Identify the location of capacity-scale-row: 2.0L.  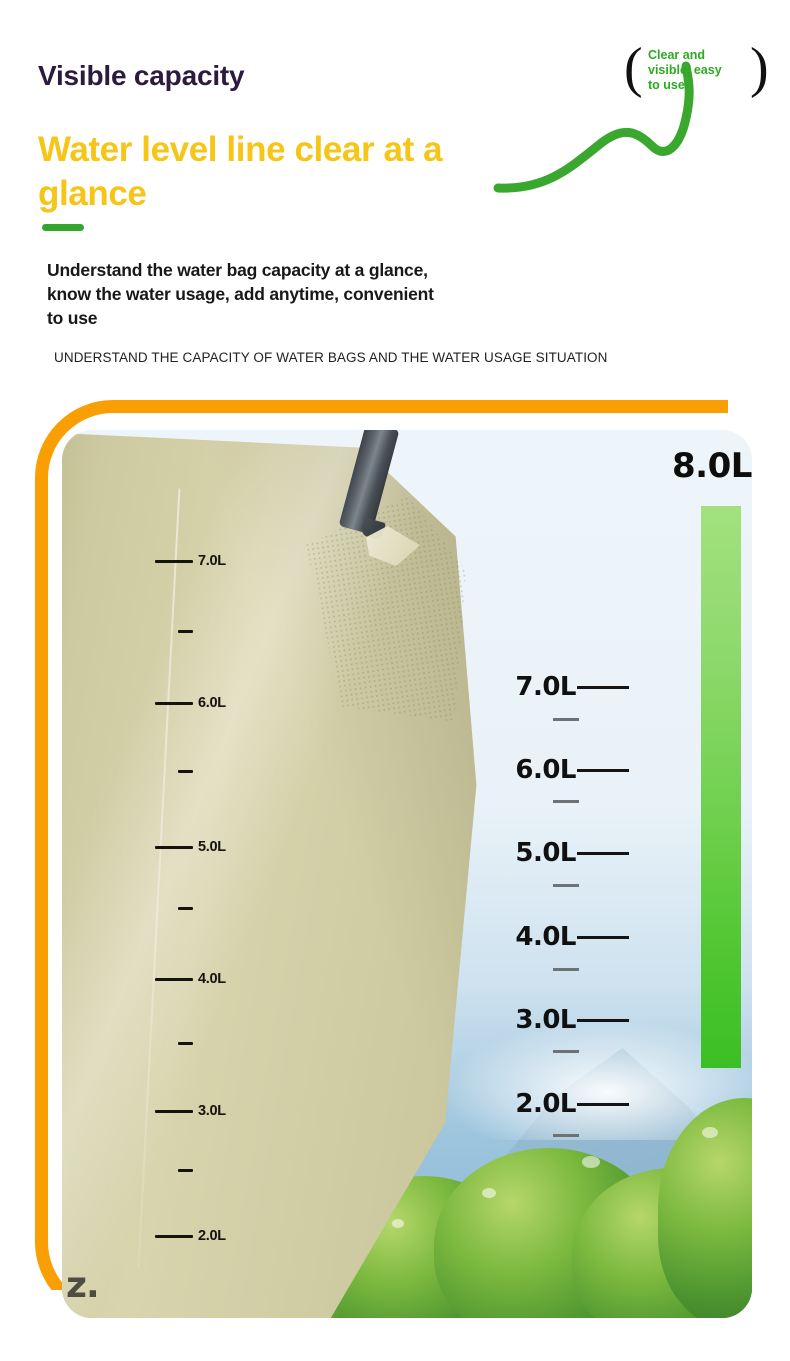
(560, 1104).